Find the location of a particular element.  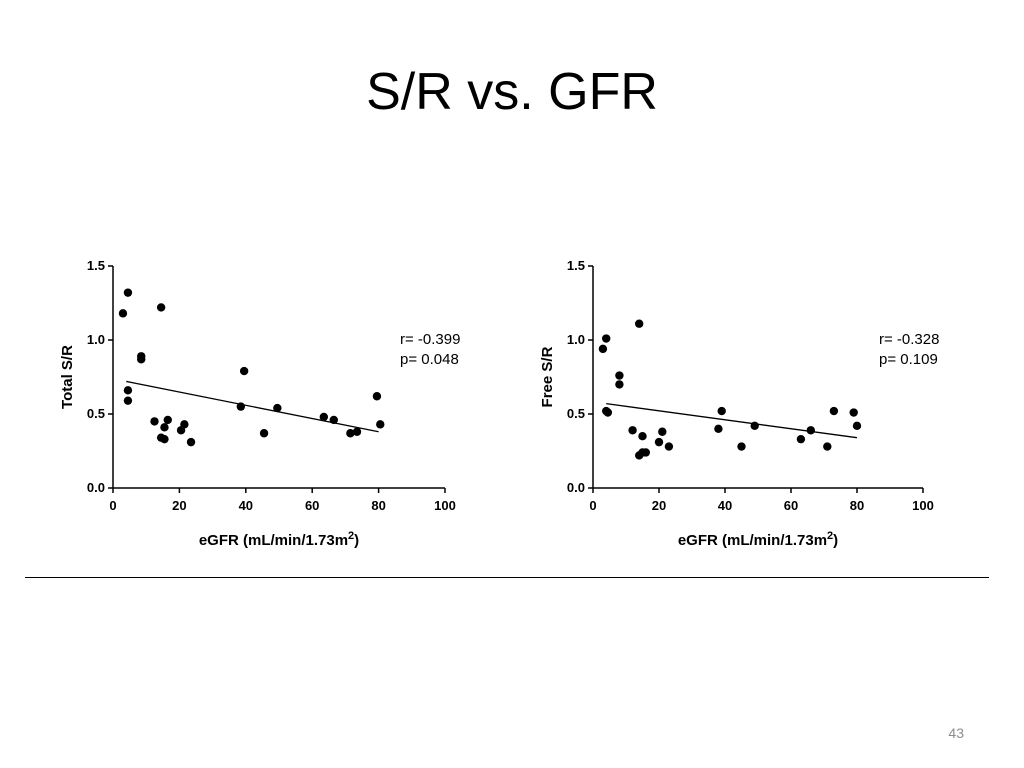

y-axis-label: Total S/R is located at coordinates (67, 377).